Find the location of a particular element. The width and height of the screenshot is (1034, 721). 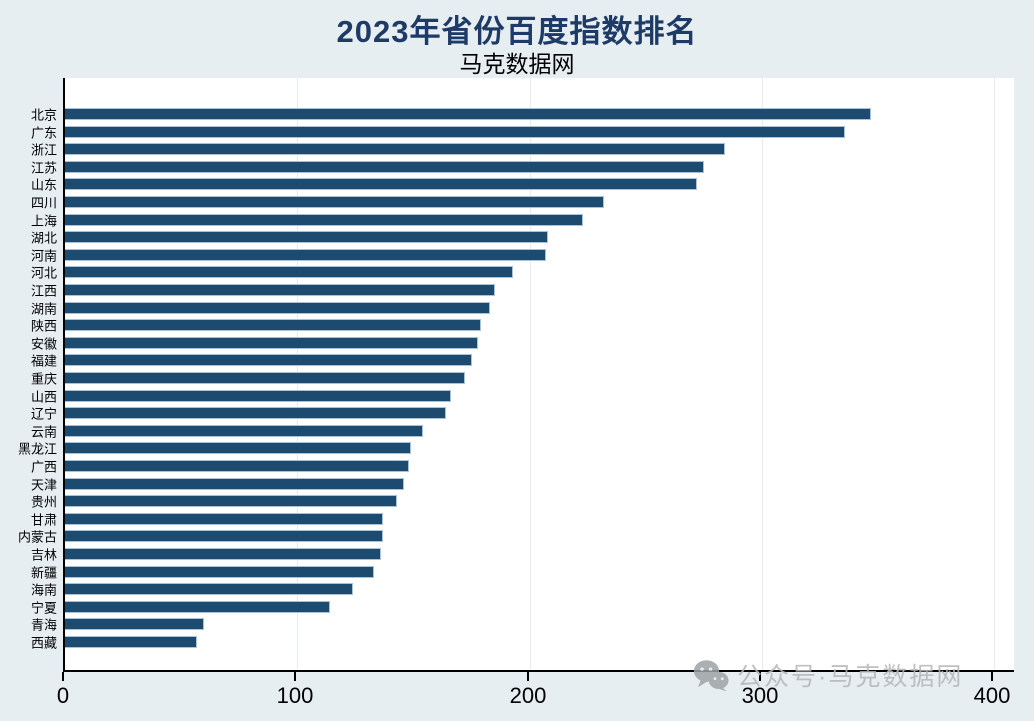

y-axis-label: 河北 is located at coordinates (43, 273).